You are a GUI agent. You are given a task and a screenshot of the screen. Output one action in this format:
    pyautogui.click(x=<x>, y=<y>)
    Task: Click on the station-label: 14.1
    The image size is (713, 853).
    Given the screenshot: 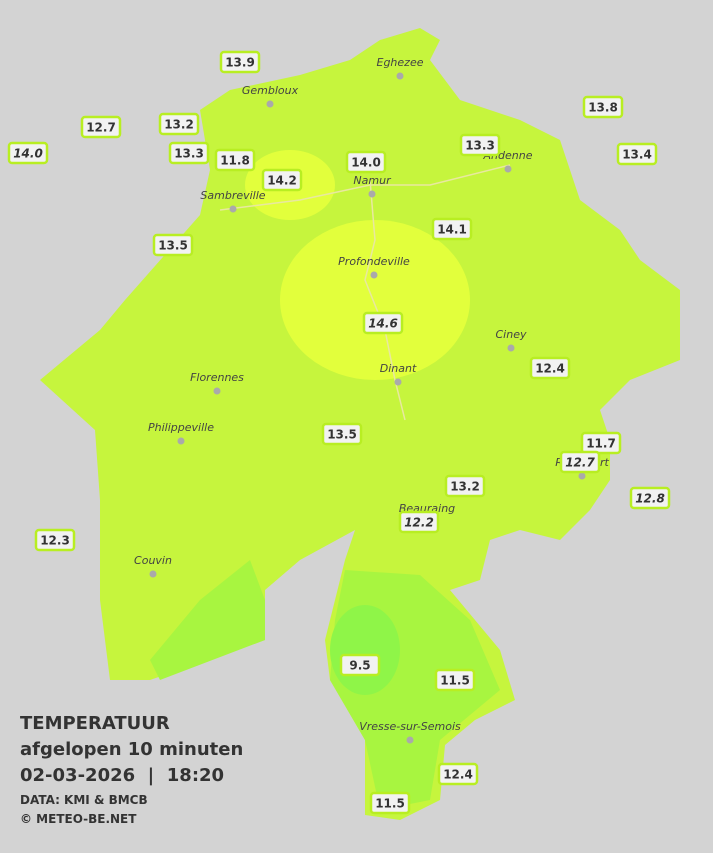 What is the action you would take?
    pyautogui.click(x=452, y=229)
    